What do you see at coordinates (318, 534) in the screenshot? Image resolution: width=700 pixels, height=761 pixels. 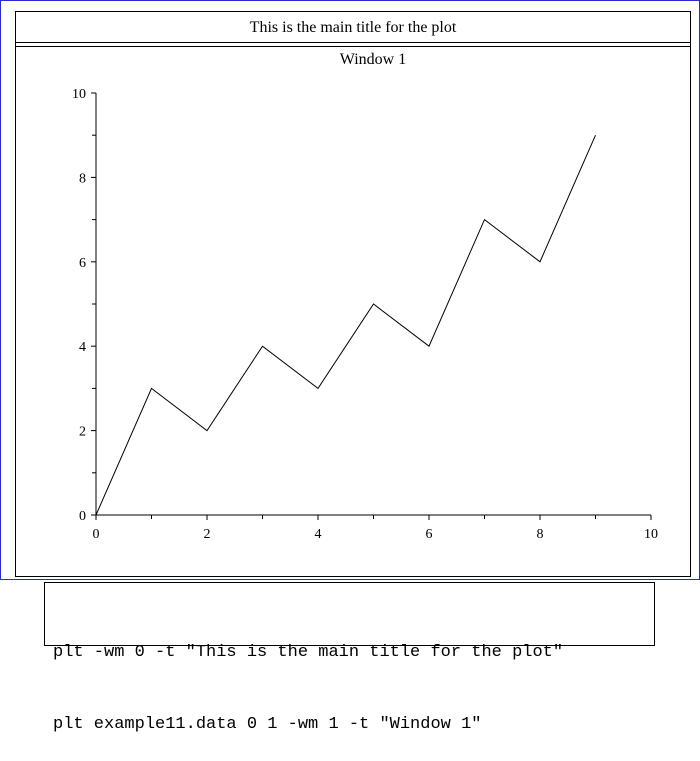 I see `x-tick-label: 4` at bounding box center [318, 534].